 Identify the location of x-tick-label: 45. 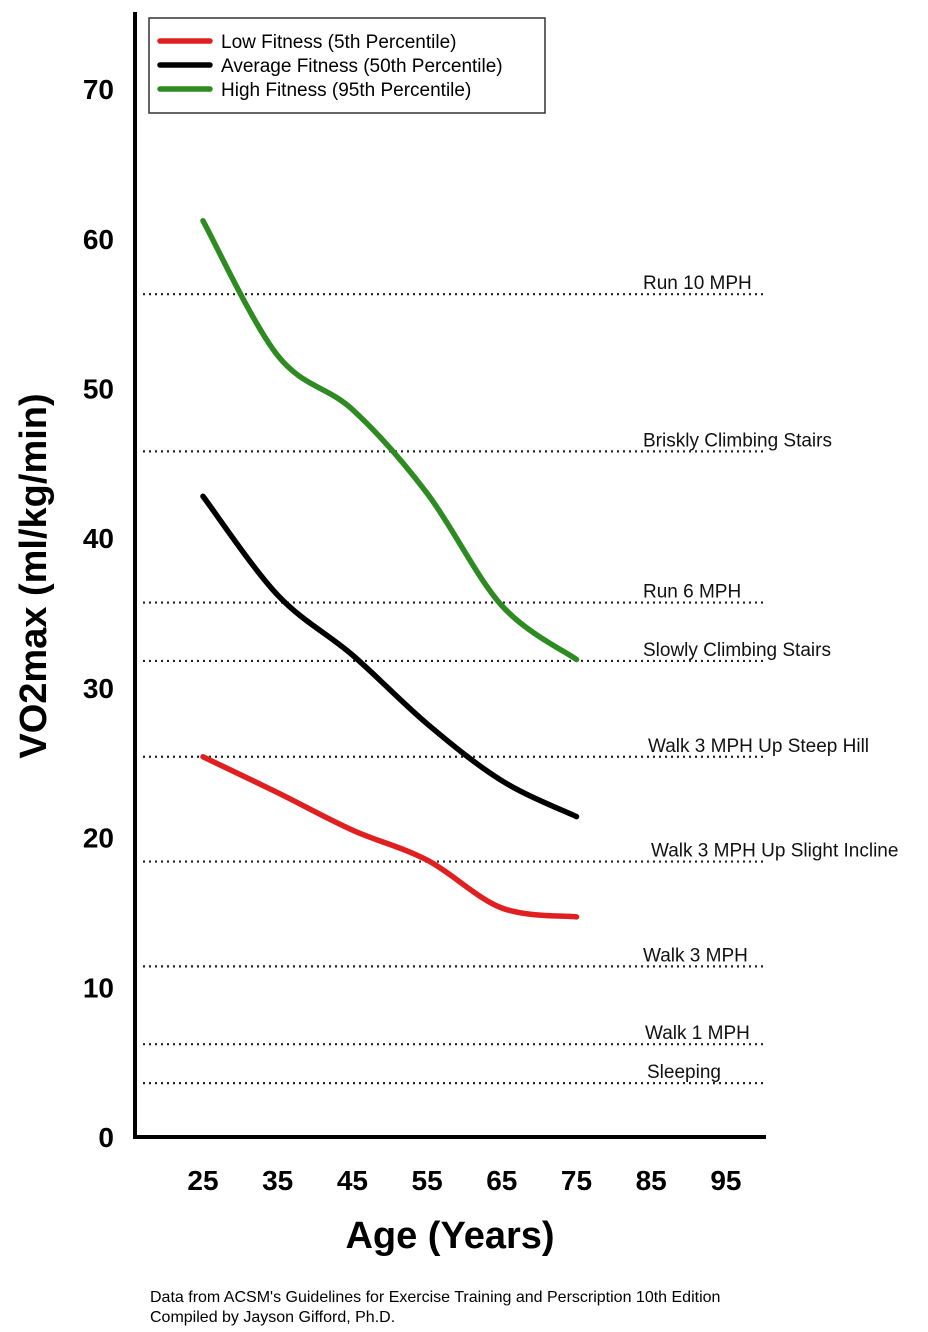
(352, 1180).